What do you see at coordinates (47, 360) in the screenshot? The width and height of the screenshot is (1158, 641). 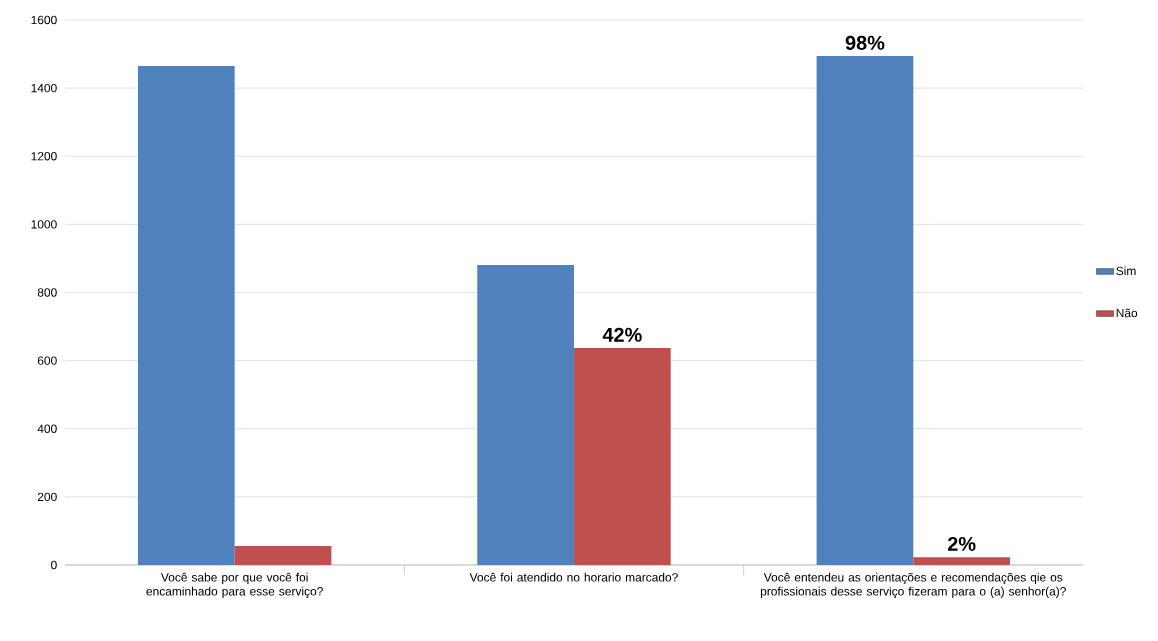 I see `y-tick-label: 600` at bounding box center [47, 360].